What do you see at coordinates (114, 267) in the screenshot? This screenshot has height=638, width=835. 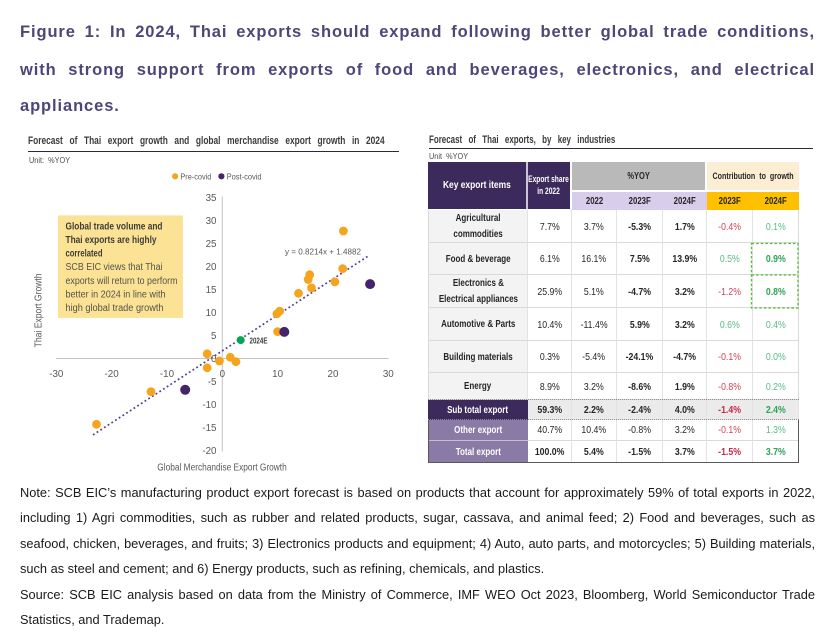 I see `svg-text: SCB EIC views that Thai` at bounding box center [114, 267].